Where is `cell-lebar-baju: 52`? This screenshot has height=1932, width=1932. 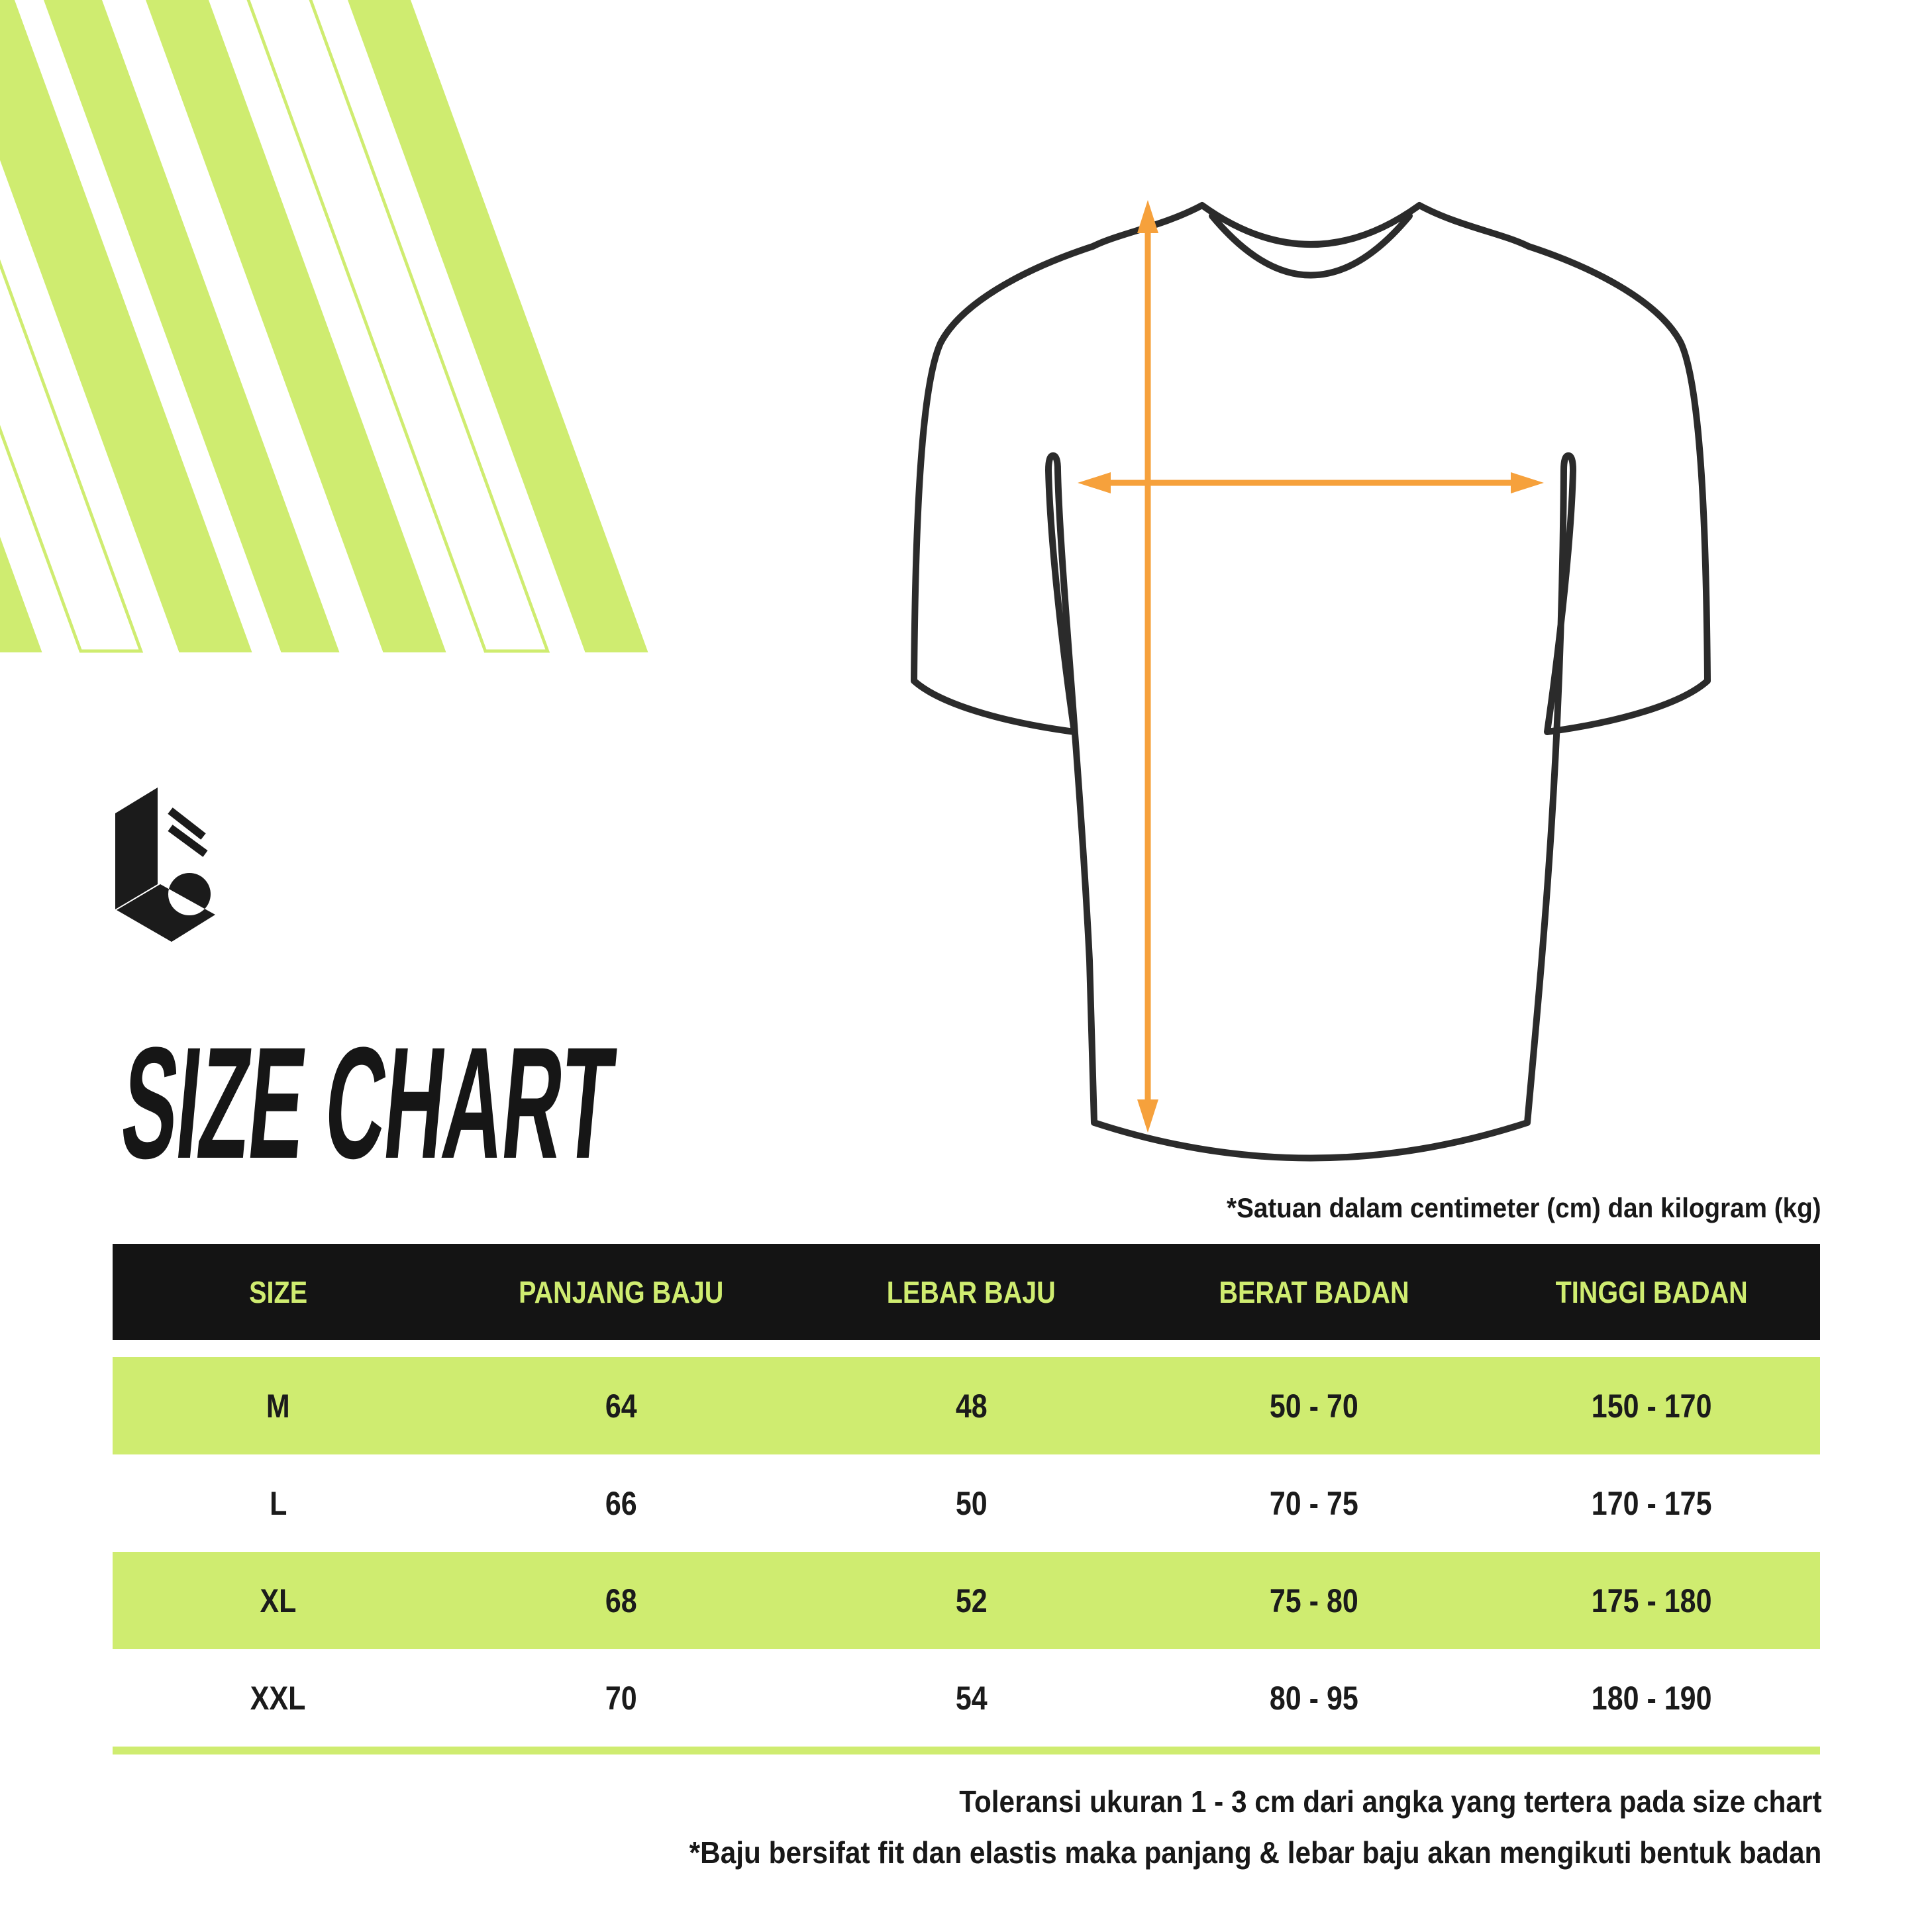
cell-lebar-baju: 52 is located at coordinates (971, 1600).